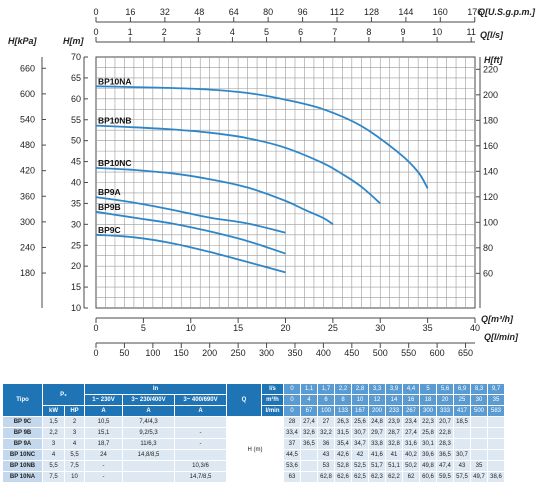 The width and height of the screenshot is (560, 504). What do you see at coordinates (343, 433) in the screenshot?
I see `head-value-cell: 31,5` at bounding box center [343, 433].